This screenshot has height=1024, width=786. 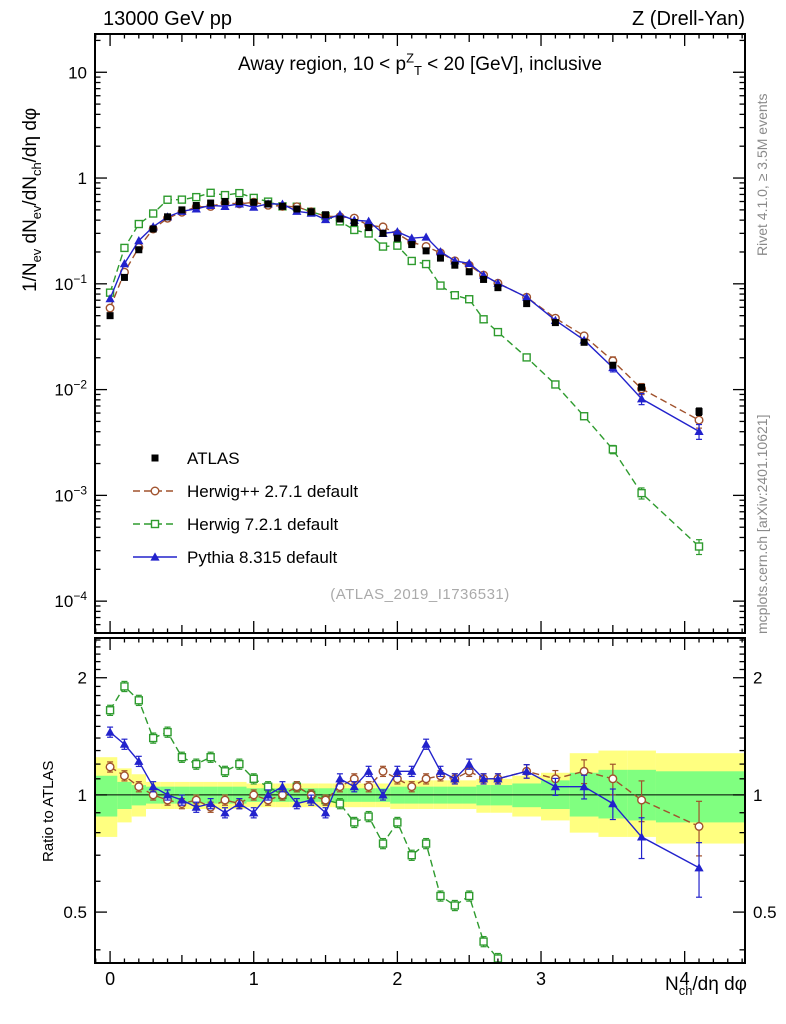 I want to click on svg-text: 10⁻¹, so click(x=70, y=283).